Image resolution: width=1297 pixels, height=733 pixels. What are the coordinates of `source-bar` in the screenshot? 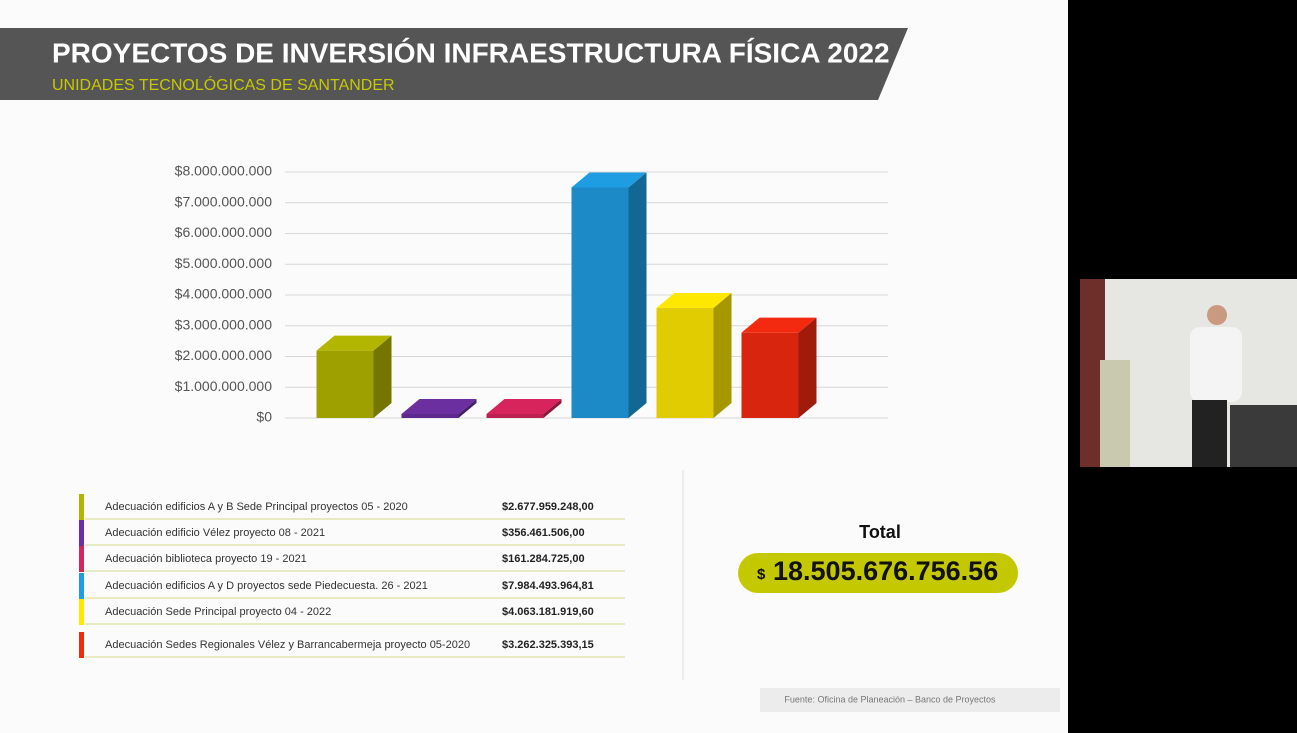 It's located at (910, 700).